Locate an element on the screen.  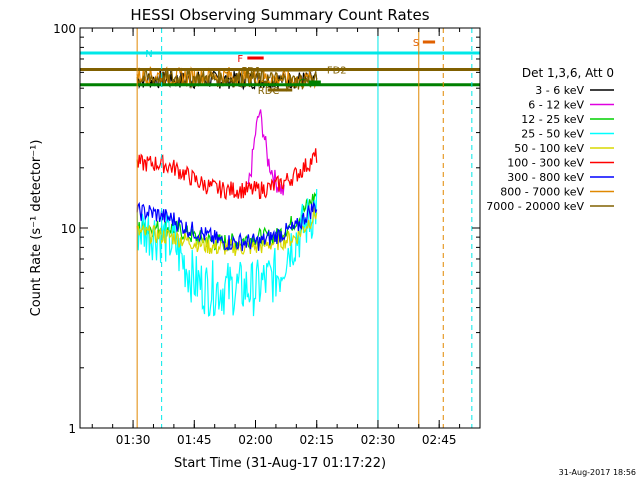
x-tick-label-5: 02:45 is located at coordinates (439, 440).